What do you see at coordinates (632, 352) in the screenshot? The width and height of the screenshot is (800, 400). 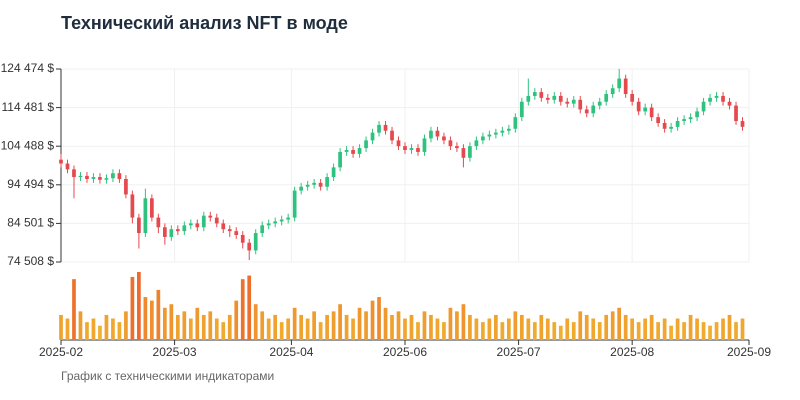 I see `x-tick-label: 2025-08` at bounding box center [632, 352].